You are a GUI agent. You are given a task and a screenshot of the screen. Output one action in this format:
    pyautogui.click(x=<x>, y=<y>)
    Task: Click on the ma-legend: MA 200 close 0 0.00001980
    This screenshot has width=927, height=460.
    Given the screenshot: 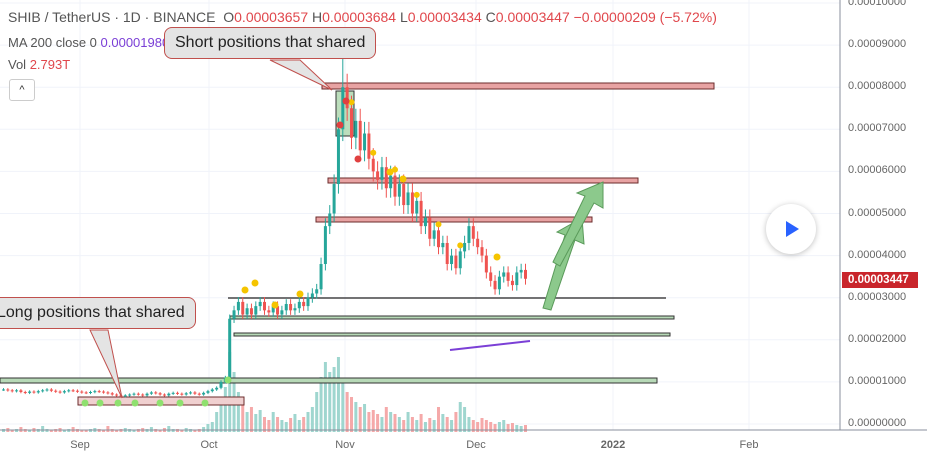 What is the action you would take?
    pyautogui.click(x=88, y=42)
    